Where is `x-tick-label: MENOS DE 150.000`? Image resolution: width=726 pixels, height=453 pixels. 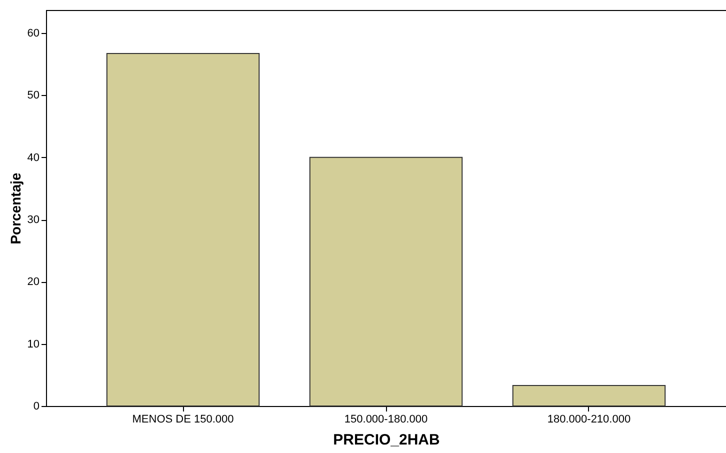
x-tick-label: MENOS DE 150.000 is located at coordinates (183, 420).